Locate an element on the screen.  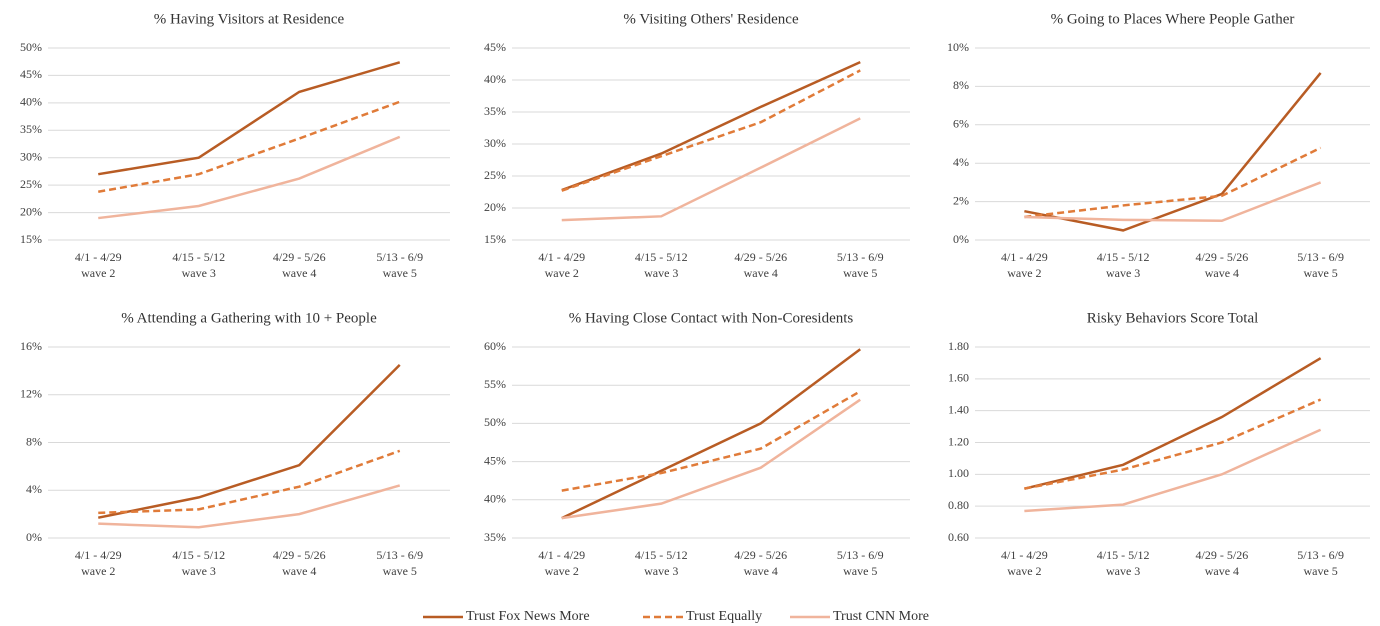
chart-title: Risky Behaviors Score Total is located at coordinates (1173, 318).